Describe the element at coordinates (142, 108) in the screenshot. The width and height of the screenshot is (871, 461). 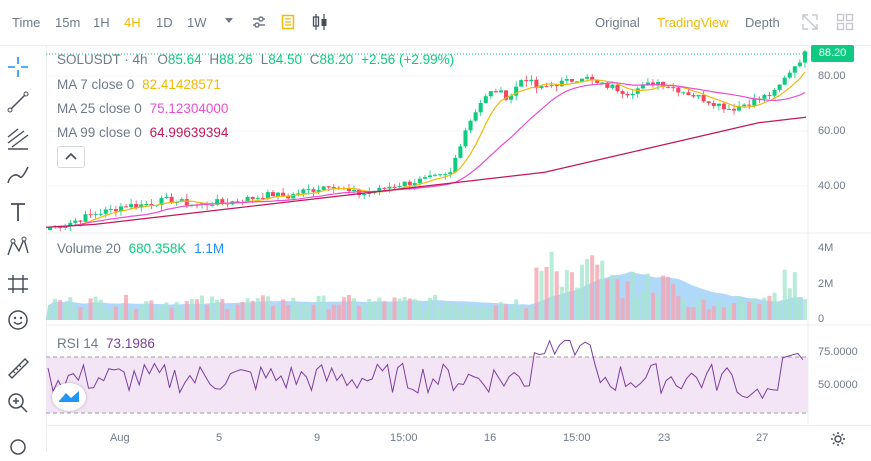
I see `ma25-legend: MA 25 close 0 75.12304000` at that location.